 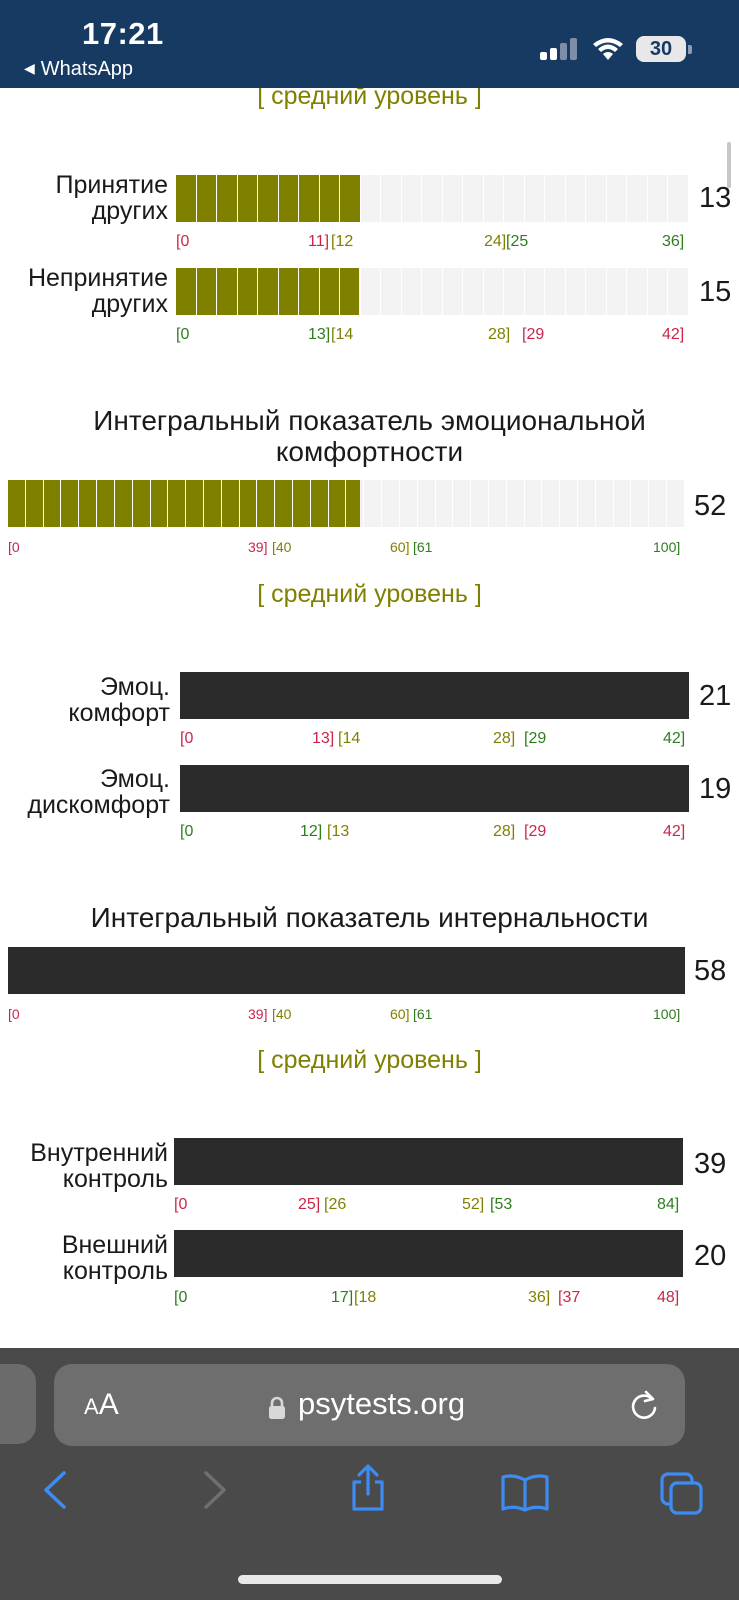 What do you see at coordinates (432, 291) in the screenshot?
I see `scale-bar-nonacceptance` at bounding box center [432, 291].